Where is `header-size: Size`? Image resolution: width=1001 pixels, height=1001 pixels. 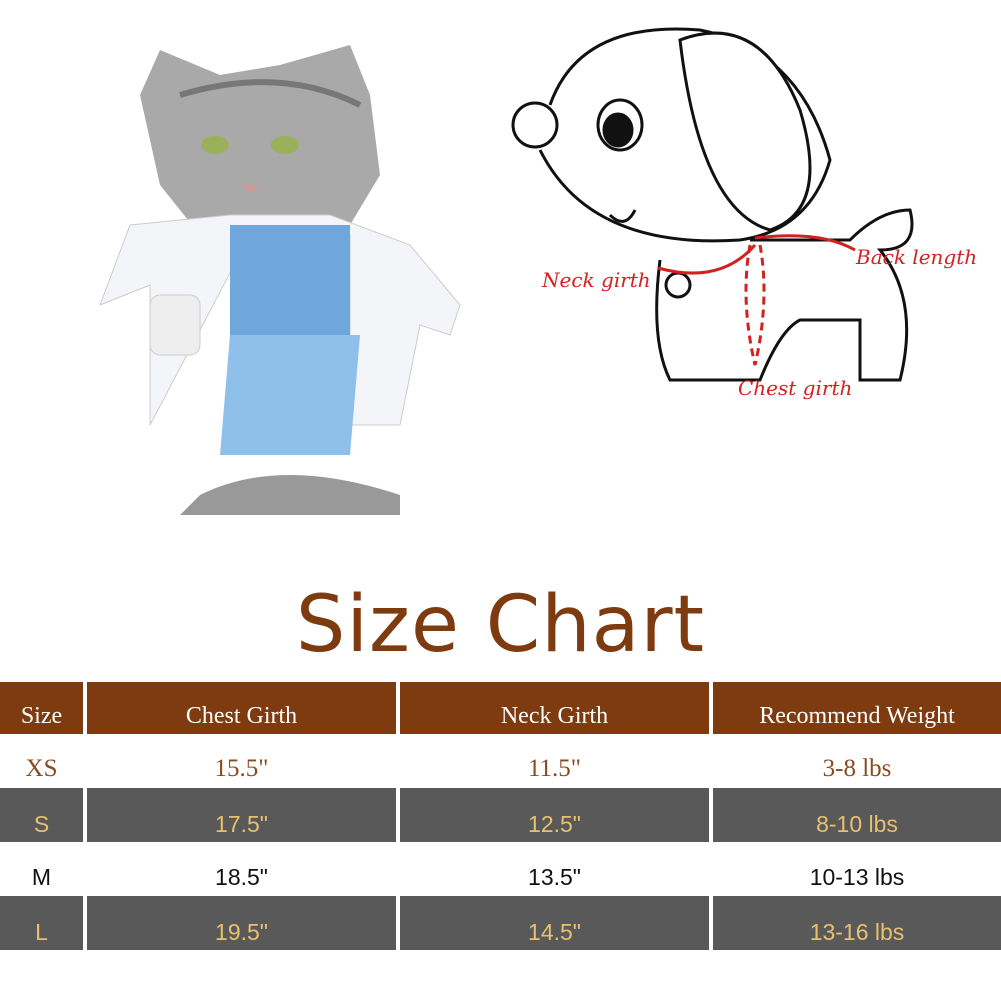 header-size: Size is located at coordinates (41, 708).